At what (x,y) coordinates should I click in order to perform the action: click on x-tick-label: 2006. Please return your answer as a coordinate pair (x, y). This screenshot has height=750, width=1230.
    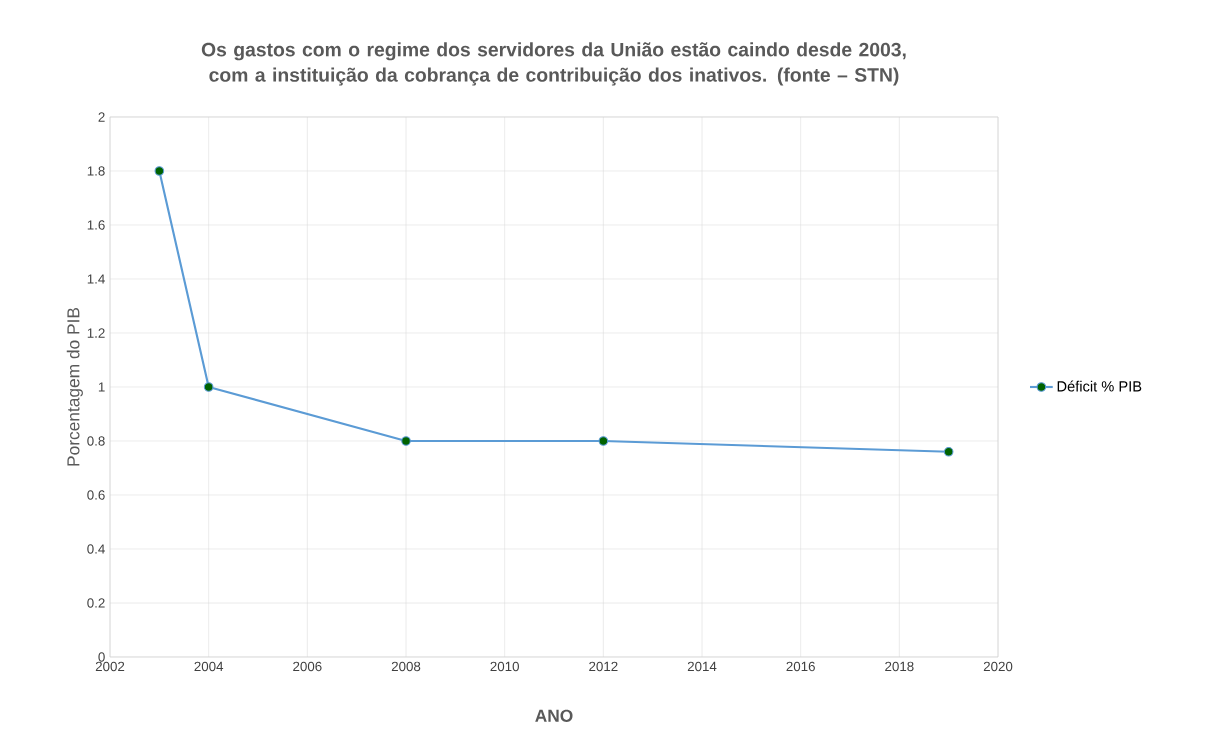
    Looking at the image, I should click on (307, 666).